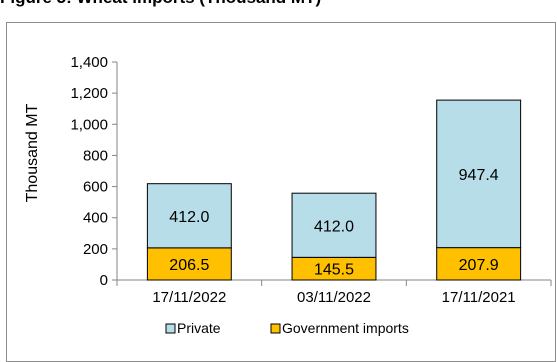 The height and width of the screenshot is (362, 557). I want to click on y-tick-label: 0, so click(104, 280).